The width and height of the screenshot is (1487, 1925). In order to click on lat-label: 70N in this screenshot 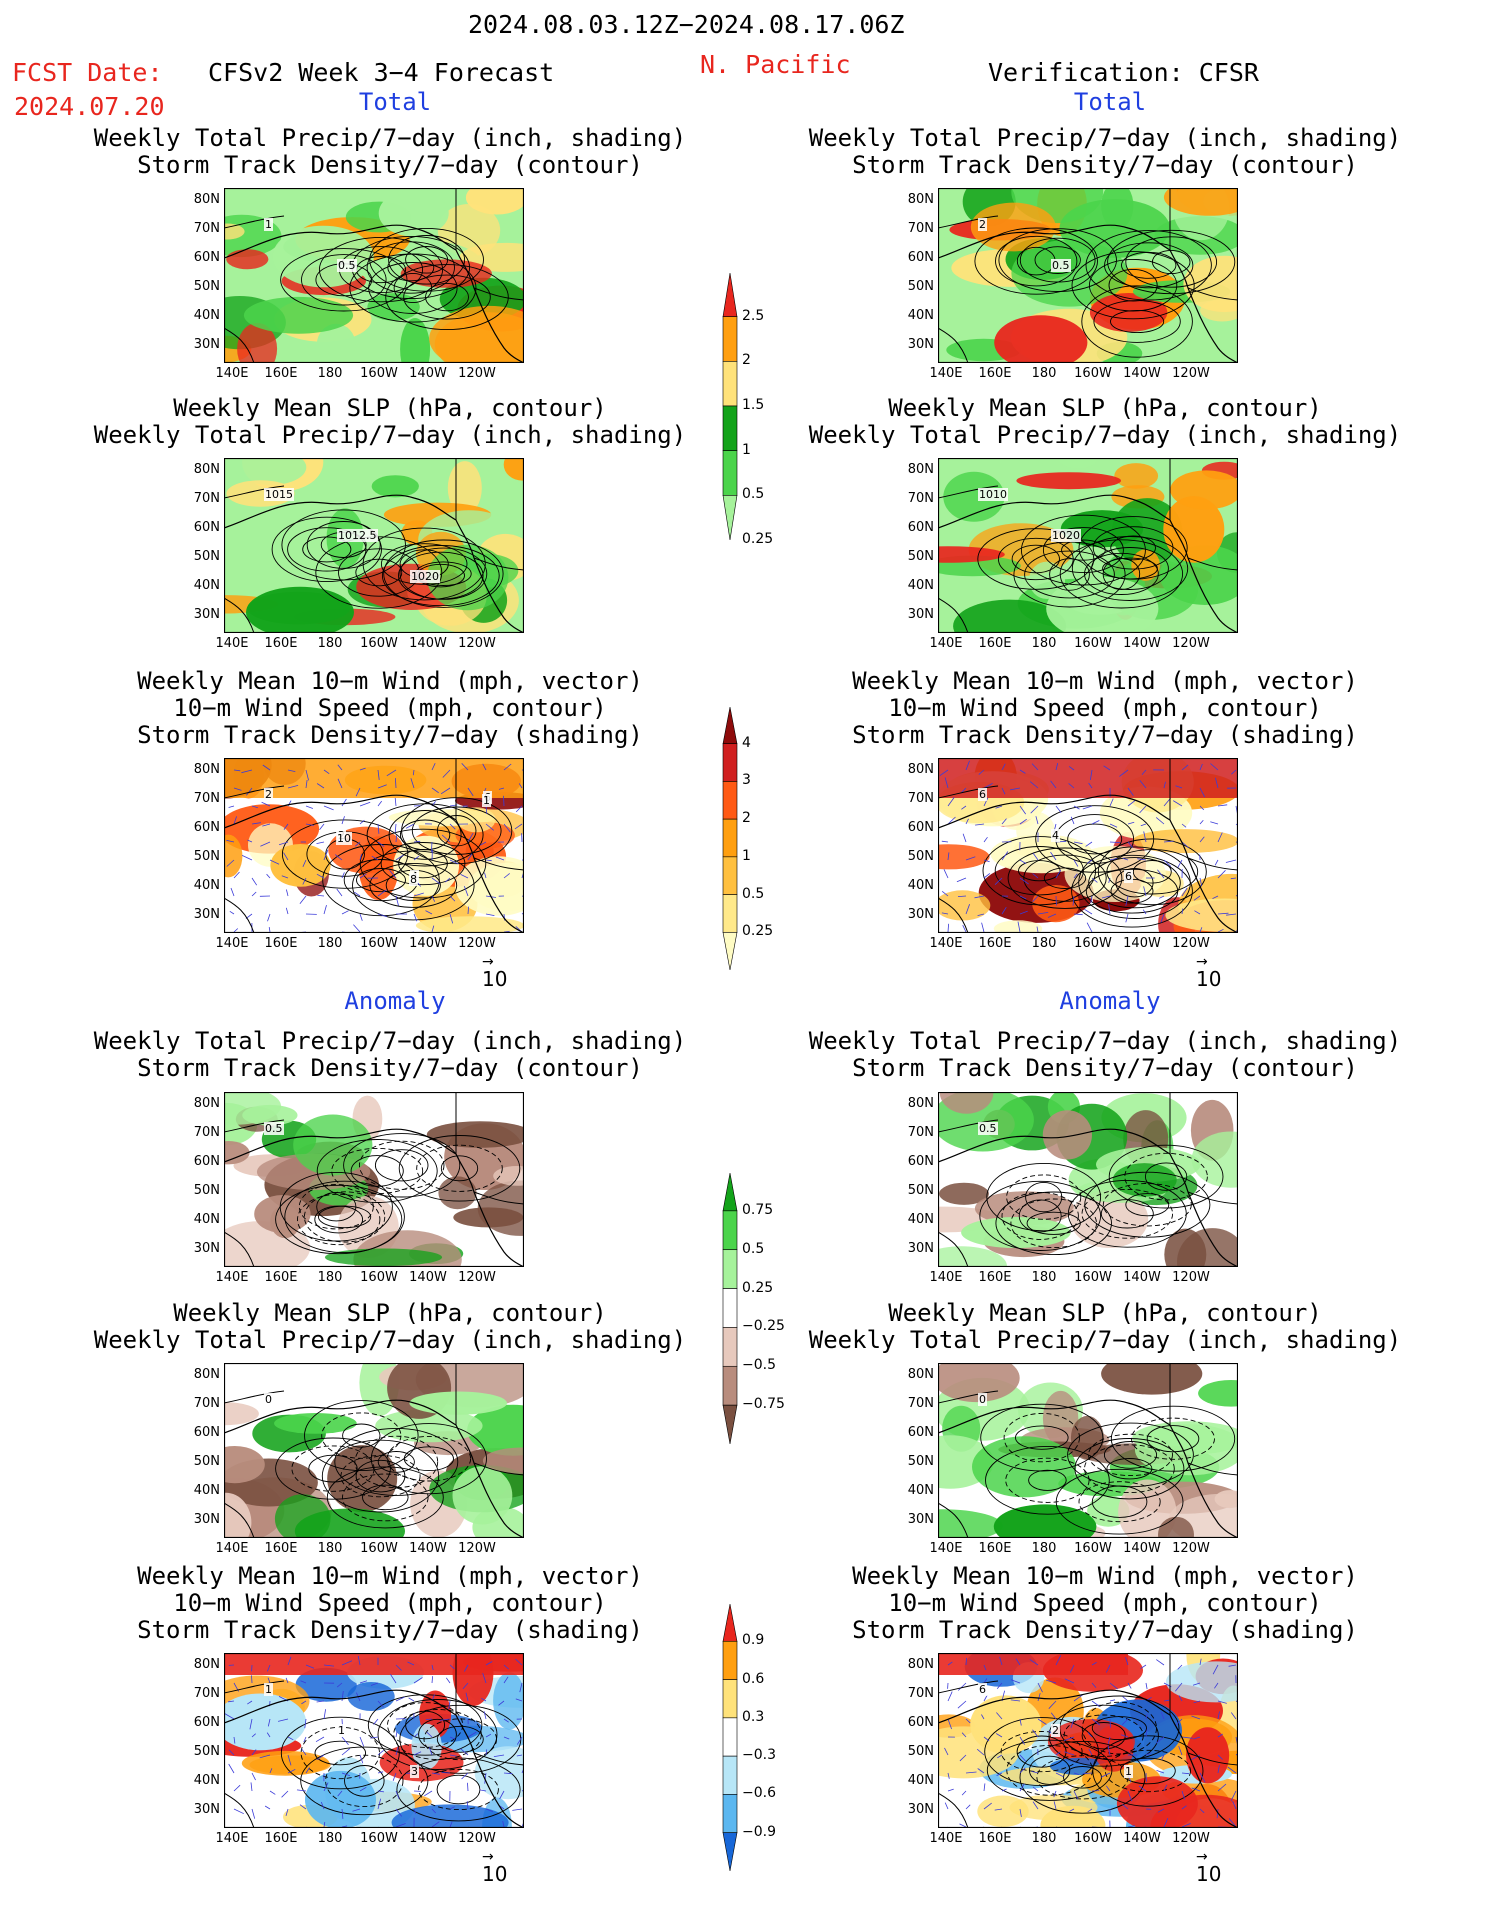, I will do `click(920, 228)`.